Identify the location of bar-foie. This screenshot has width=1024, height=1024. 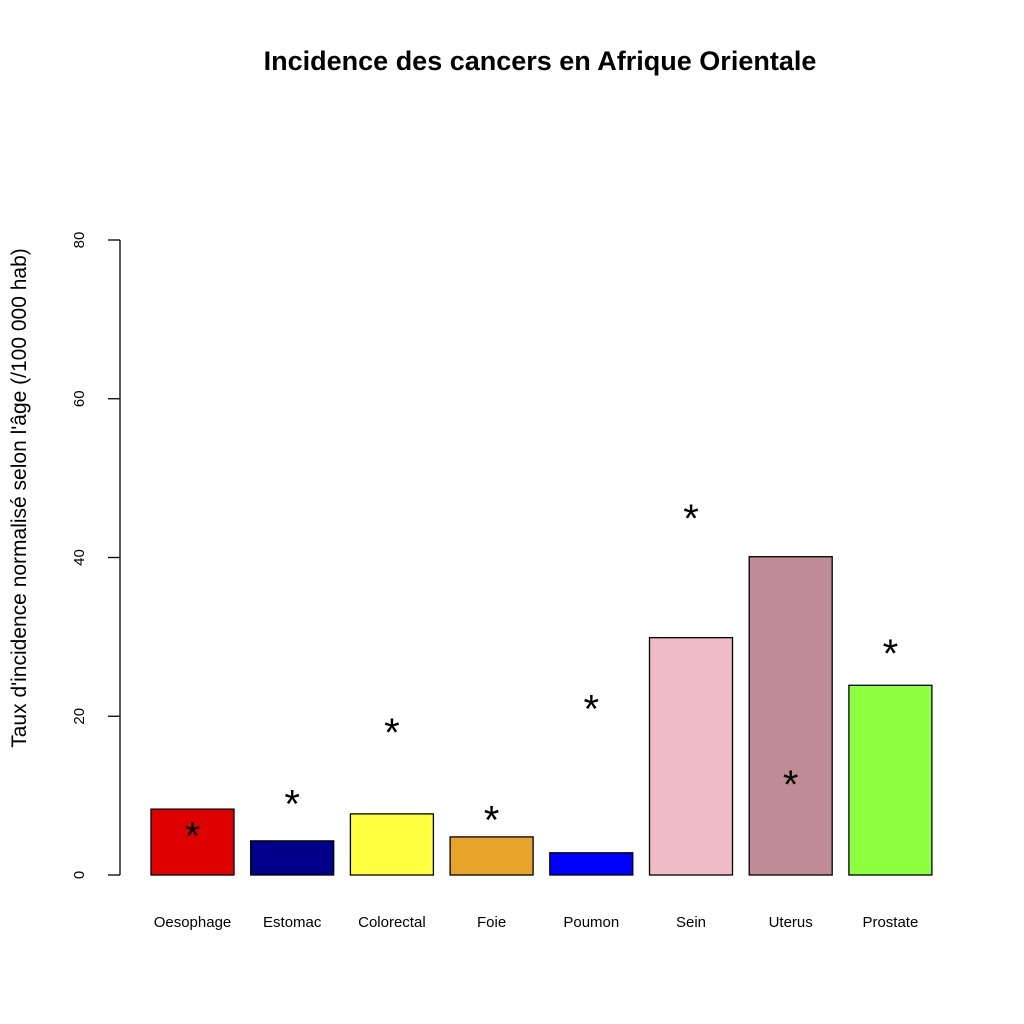
(491, 856).